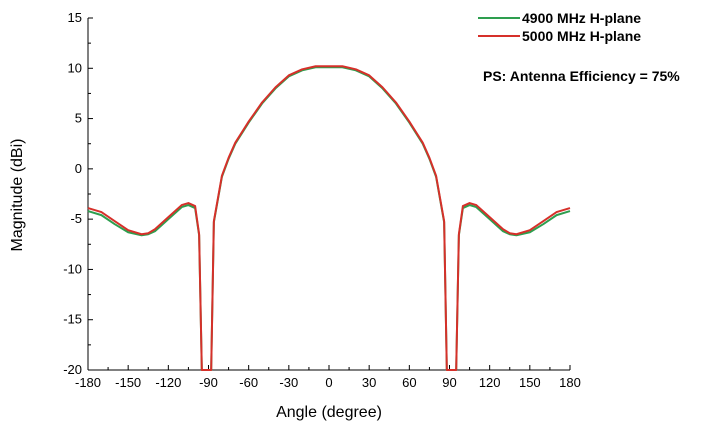 The width and height of the screenshot is (728, 424). I want to click on y-tick-label: -5, so click(76, 218).